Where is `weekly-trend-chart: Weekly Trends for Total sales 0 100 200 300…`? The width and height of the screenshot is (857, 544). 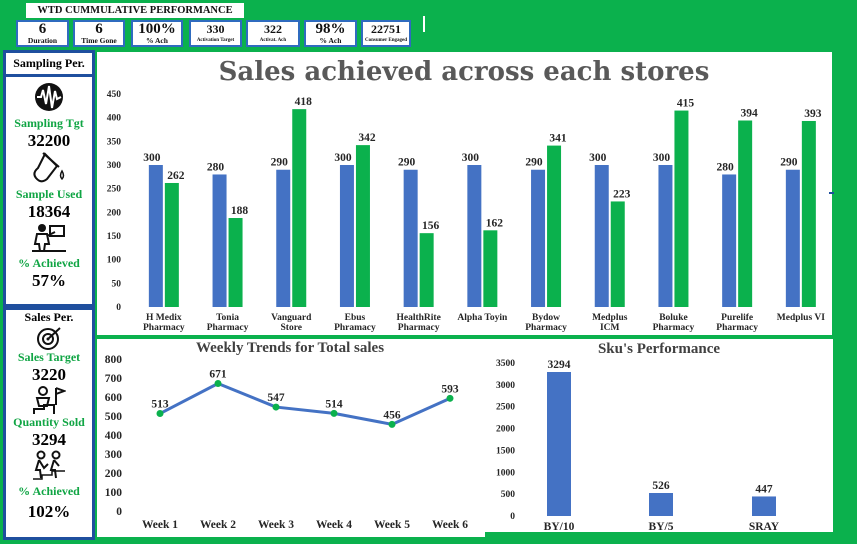
weekly-trend-chart: Weekly Trends for Total sales 0 100 200 300… is located at coordinates (287, 435).